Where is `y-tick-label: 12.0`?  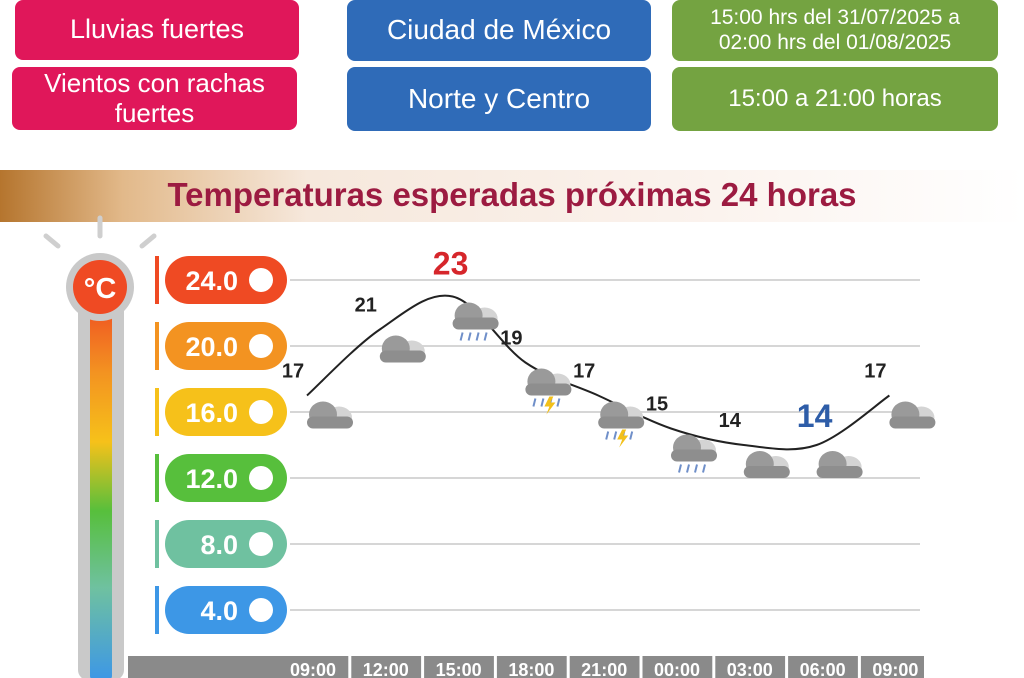 y-tick-label: 12.0 is located at coordinates (211, 479).